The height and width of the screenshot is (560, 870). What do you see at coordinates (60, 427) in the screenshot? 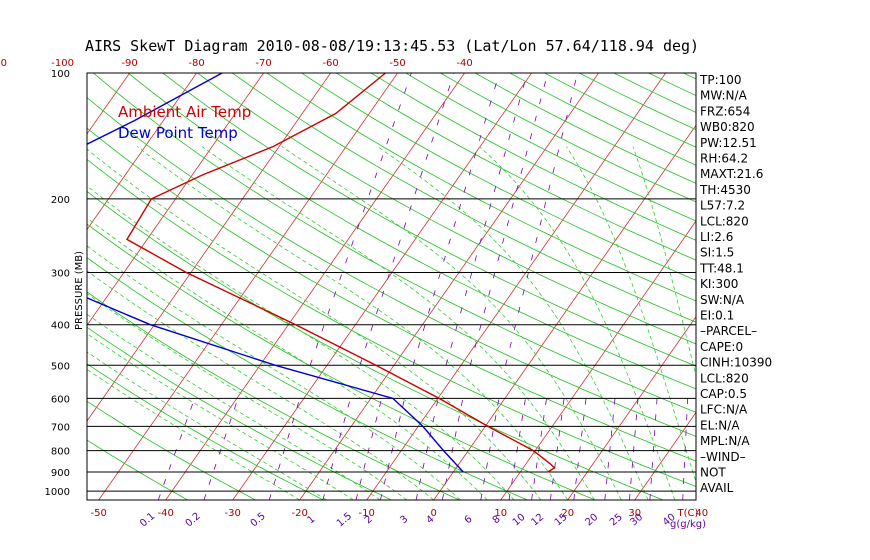
I see `pressure-tick-label: 700` at bounding box center [60, 427].